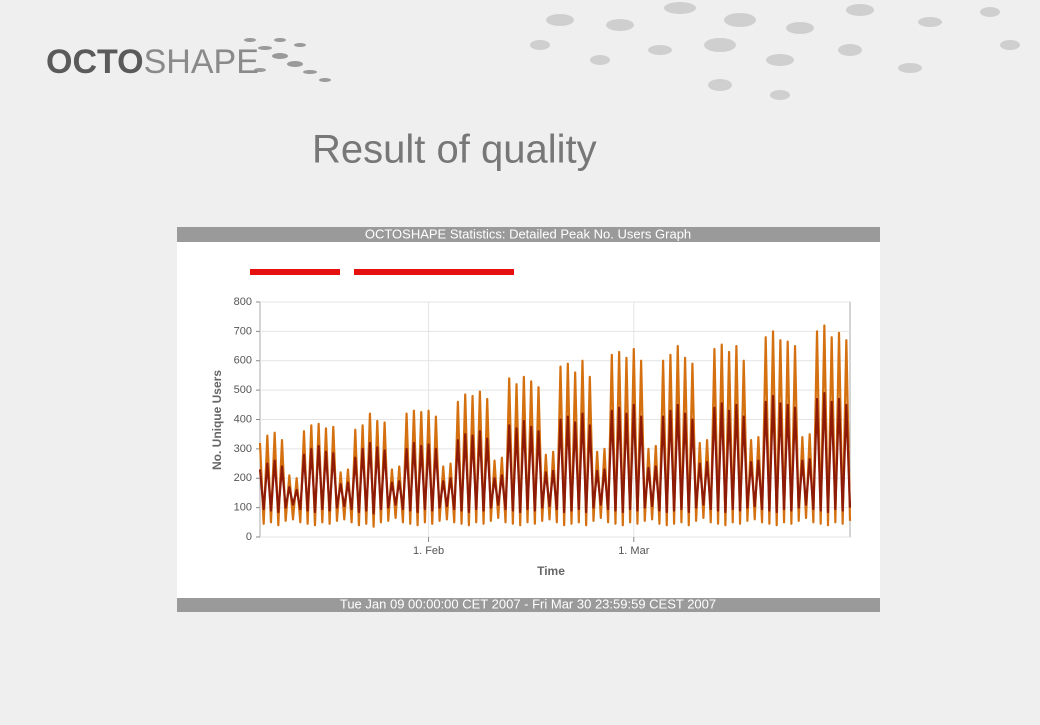 The width and height of the screenshot is (1040, 725). I want to click on logo-mark, so click(287, 60).